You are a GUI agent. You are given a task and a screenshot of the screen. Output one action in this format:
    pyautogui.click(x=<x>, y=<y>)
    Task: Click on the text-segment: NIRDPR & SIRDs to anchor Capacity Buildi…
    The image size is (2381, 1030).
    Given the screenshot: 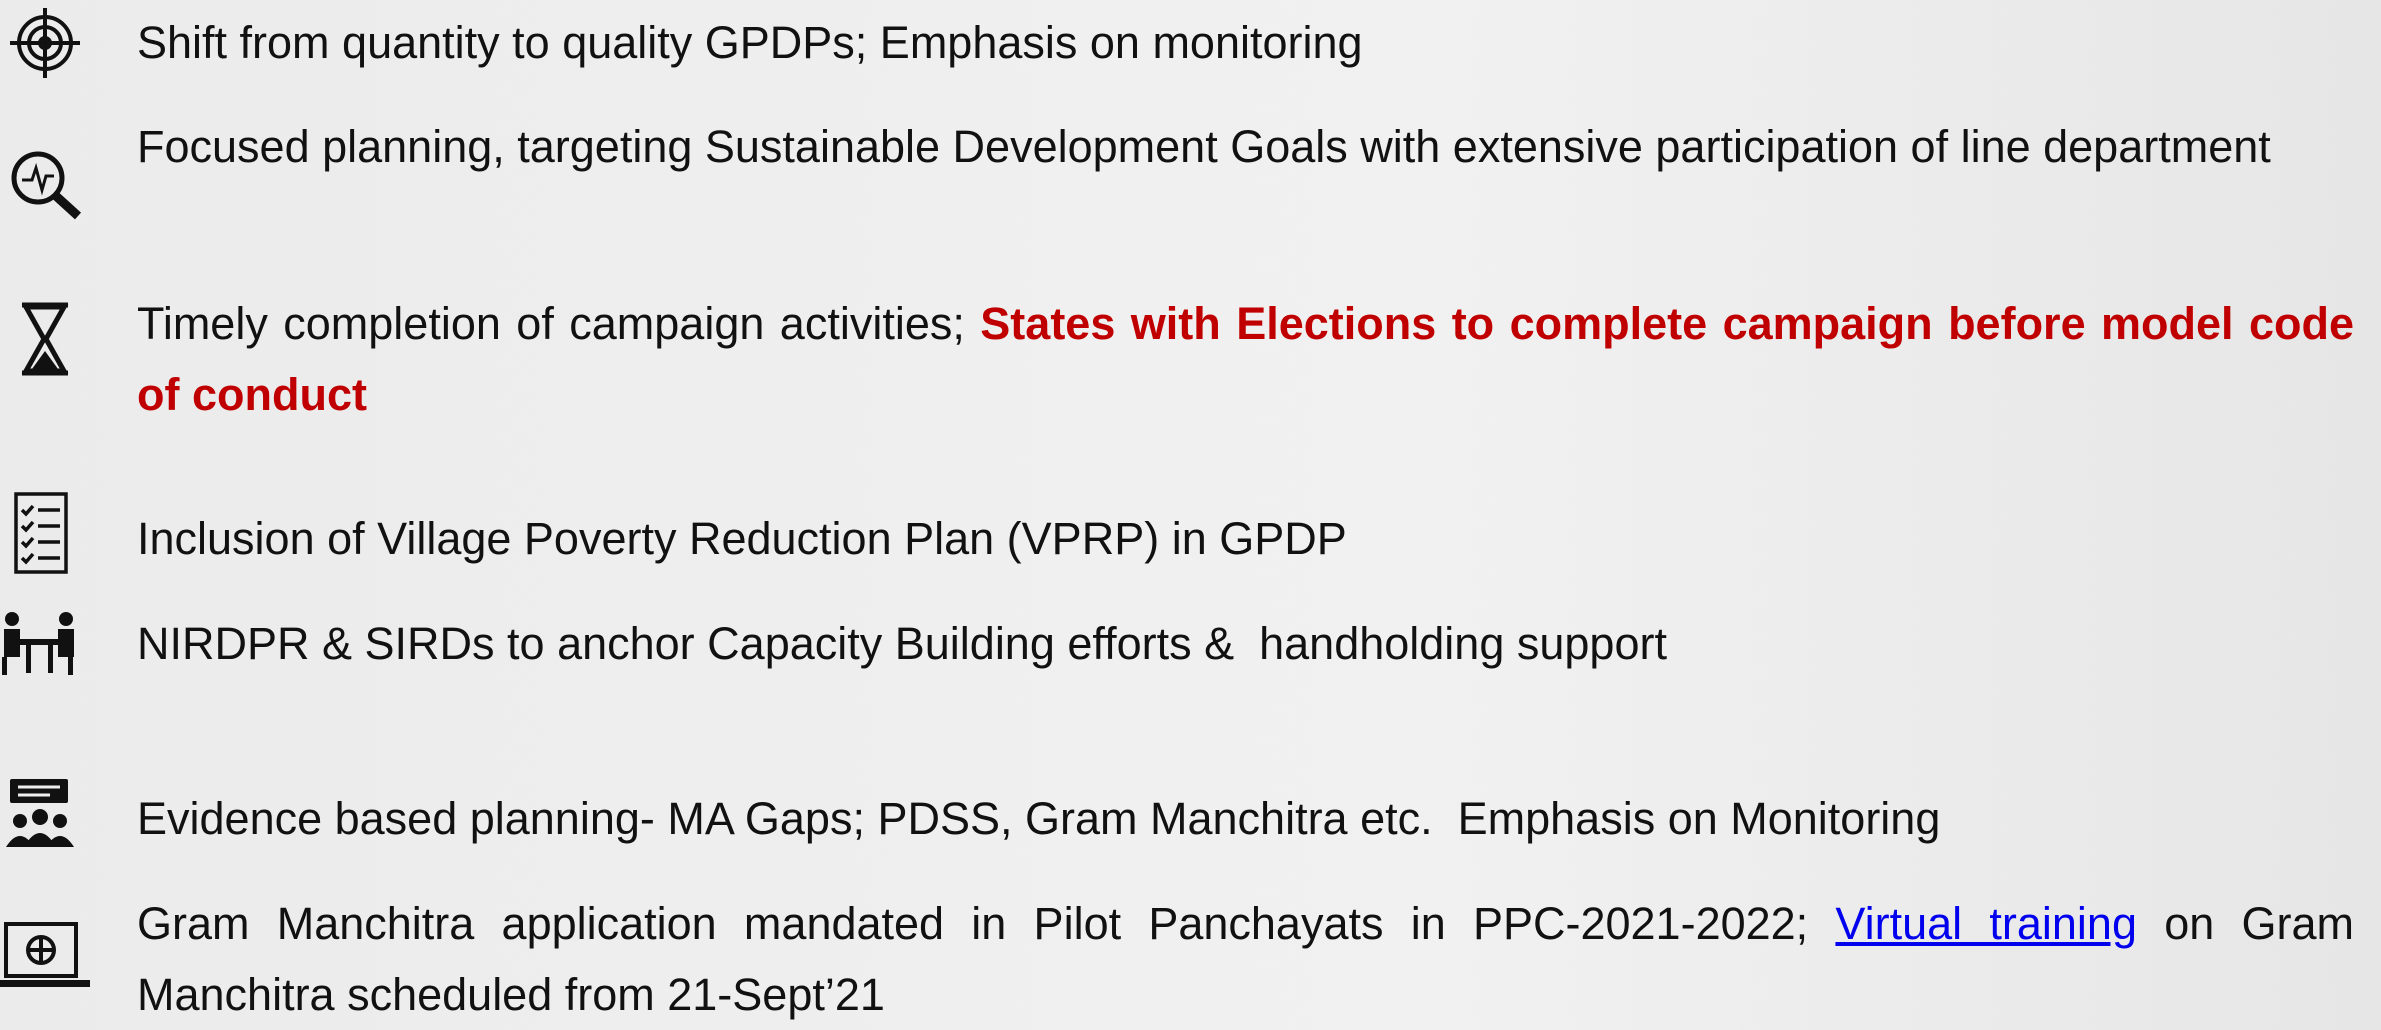 What is the action you would take?
    pyautogui.click(x=902, y=643)
    